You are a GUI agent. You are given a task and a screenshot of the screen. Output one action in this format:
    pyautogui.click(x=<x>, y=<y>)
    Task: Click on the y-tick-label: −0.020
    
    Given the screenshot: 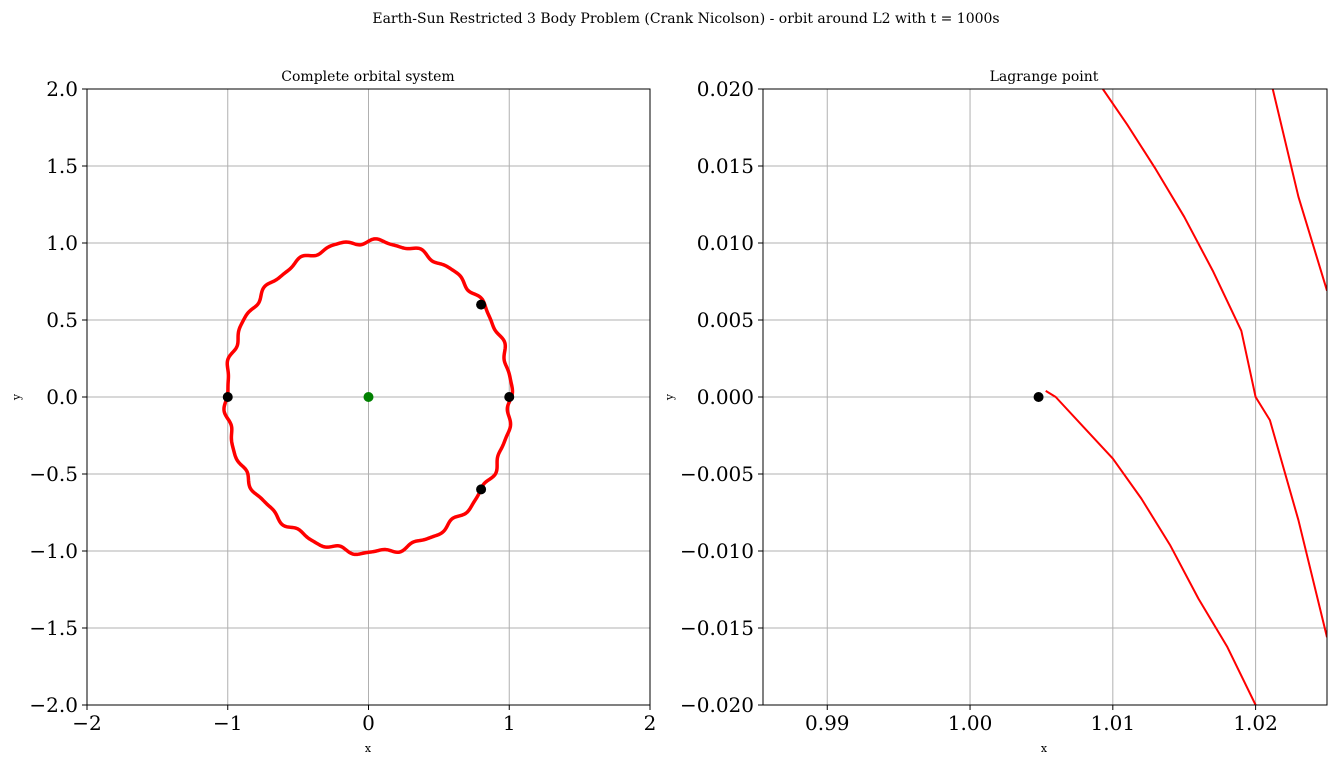 What is the action you would take?
    pyautogui.click(x=717, y=705)
    